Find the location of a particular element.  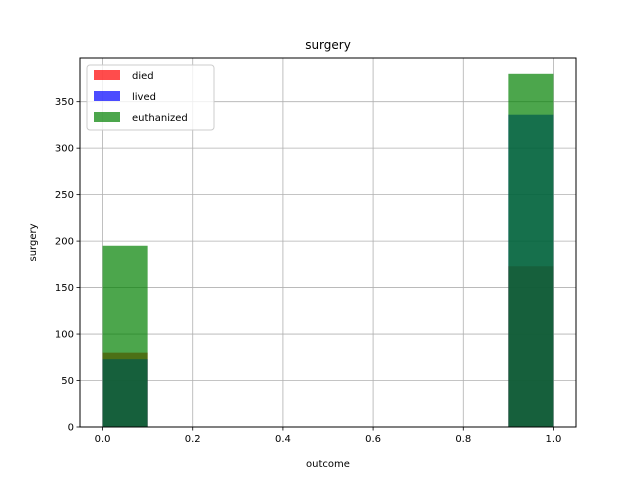

y-axis-ticks: 0 50 100 150 200 250 300 350 is located at coordinates (67, 265).